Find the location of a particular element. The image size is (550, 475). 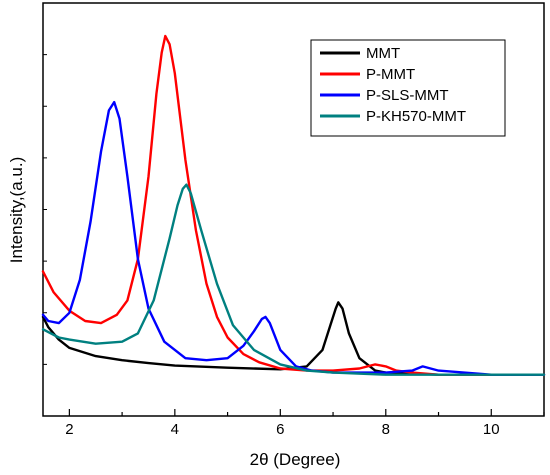

legend-label-0: MMT is located at coordinates (383, 53).